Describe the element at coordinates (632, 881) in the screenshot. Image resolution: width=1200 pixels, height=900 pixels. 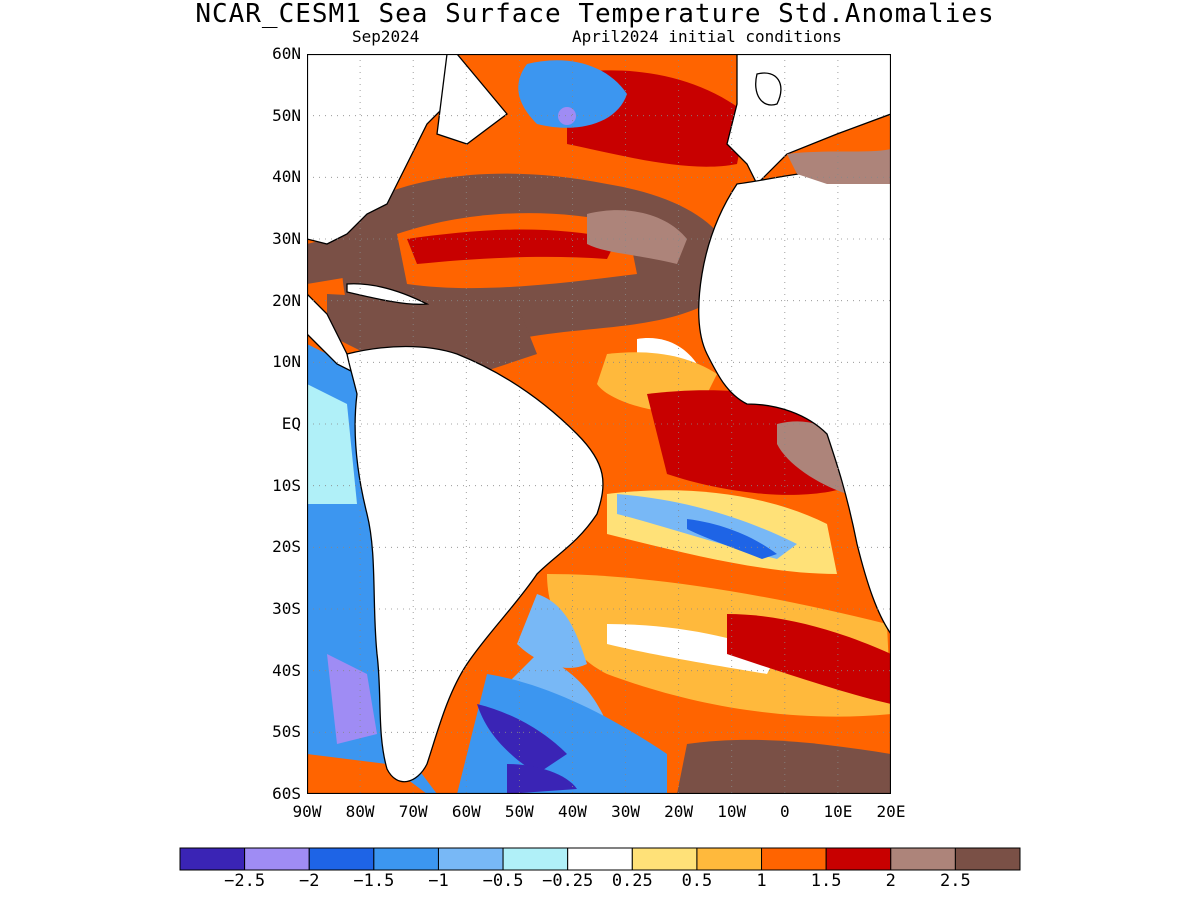
I see `colorbar-label: 0.25` at that location.